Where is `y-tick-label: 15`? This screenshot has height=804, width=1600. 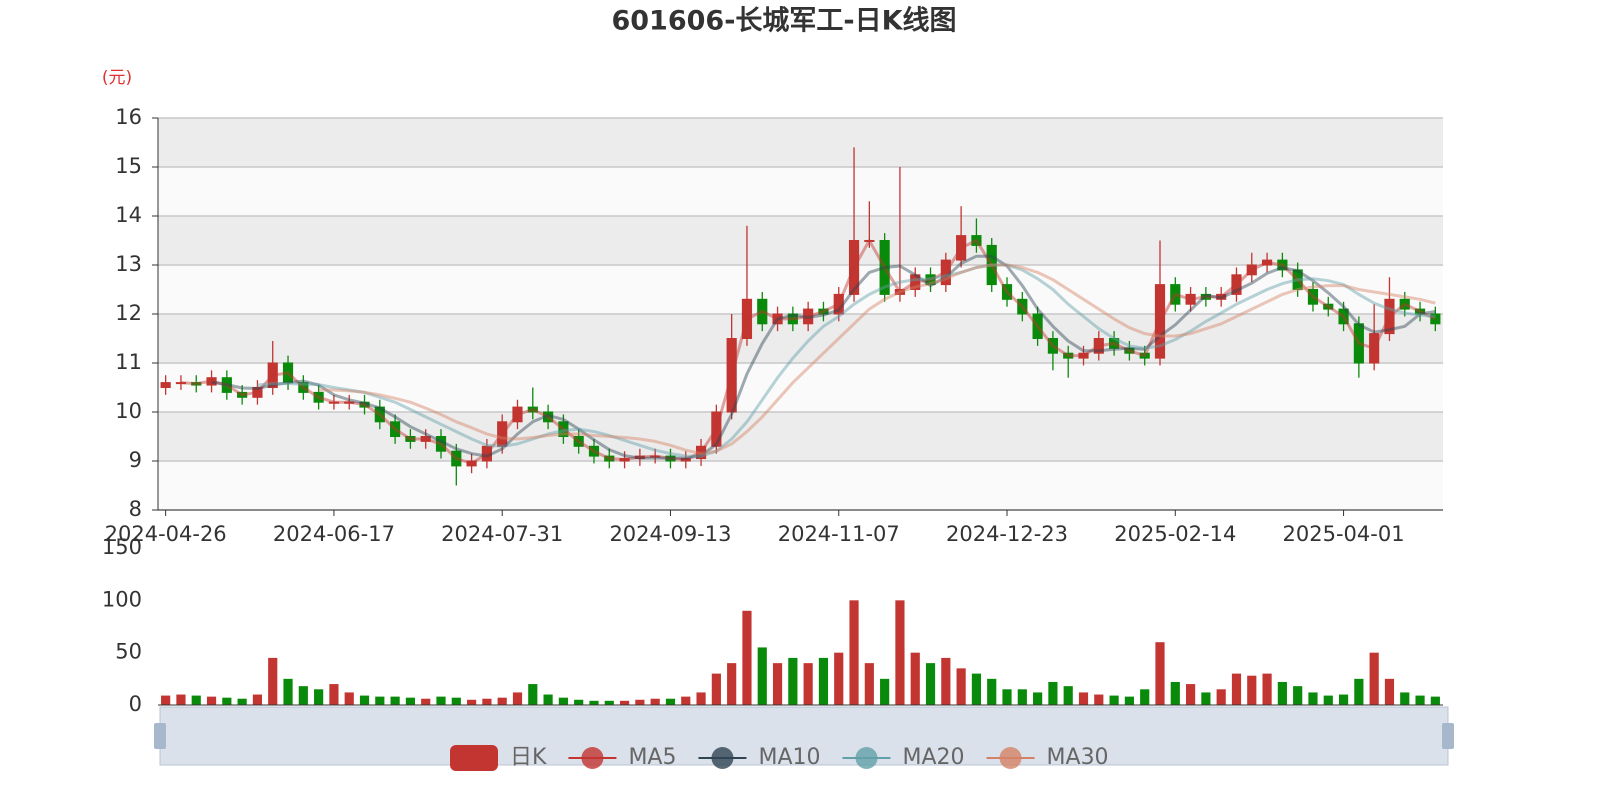 y-tick-label: 15 is located at coordinates (128, 166).